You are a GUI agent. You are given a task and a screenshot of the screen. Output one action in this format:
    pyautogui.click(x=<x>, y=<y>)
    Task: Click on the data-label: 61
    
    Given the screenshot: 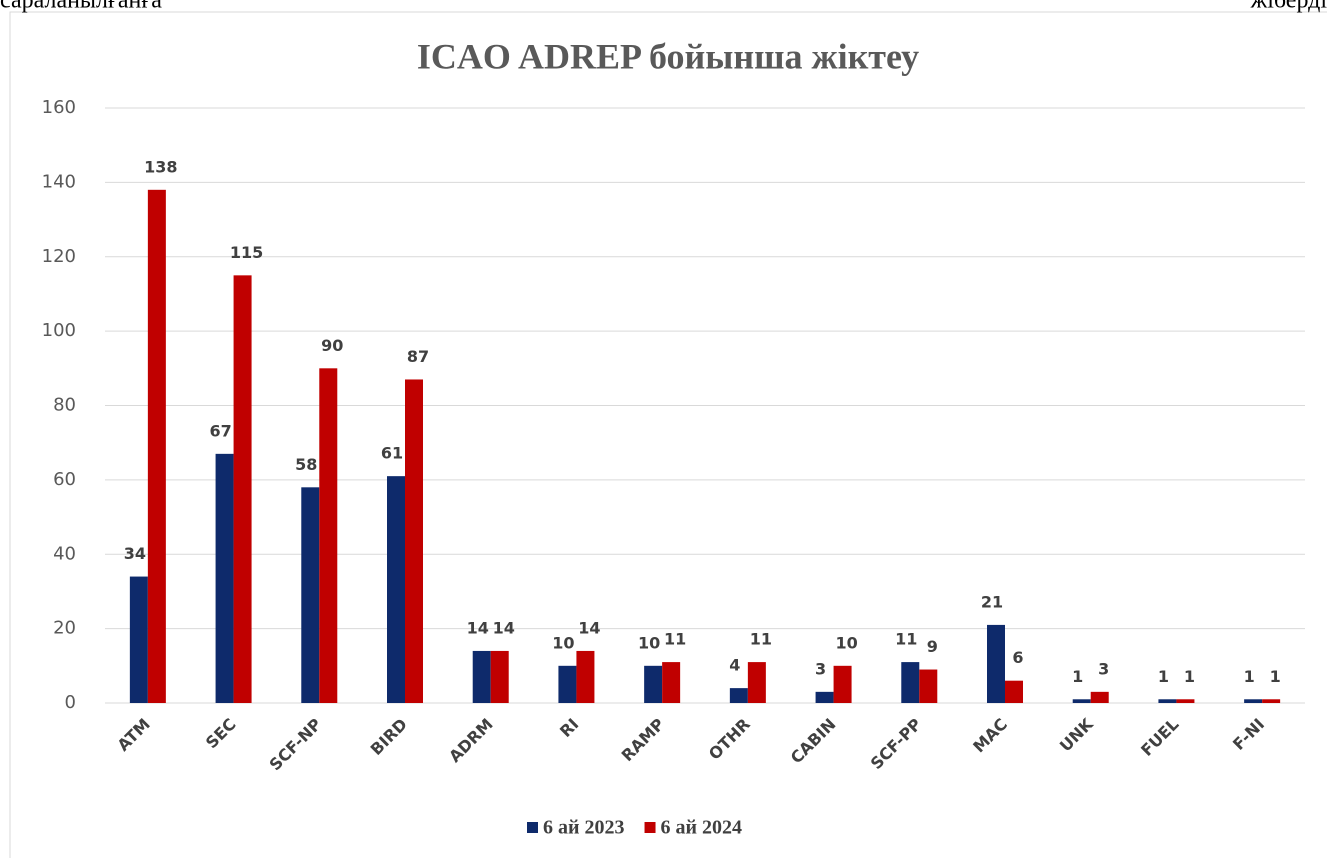 What is the action you would take?
    pyautogui.click(x=392, y=453)
    